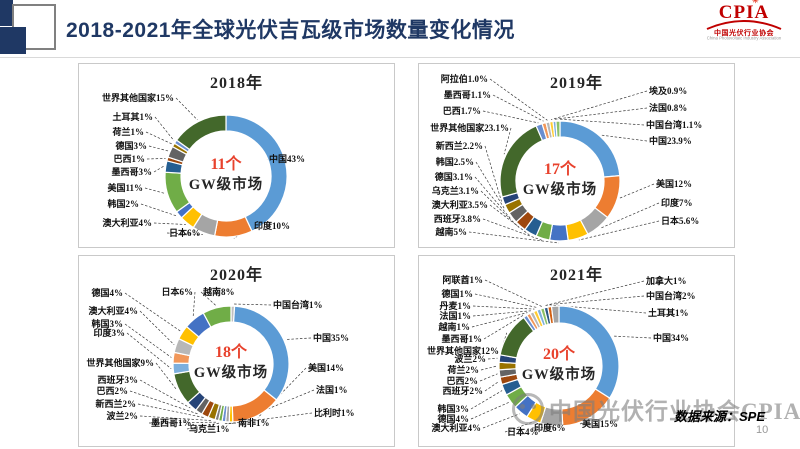 The image size is (800, 449). I want to click on watermark-text: 中国光伏行业协会CPIA, so click(674, 411).